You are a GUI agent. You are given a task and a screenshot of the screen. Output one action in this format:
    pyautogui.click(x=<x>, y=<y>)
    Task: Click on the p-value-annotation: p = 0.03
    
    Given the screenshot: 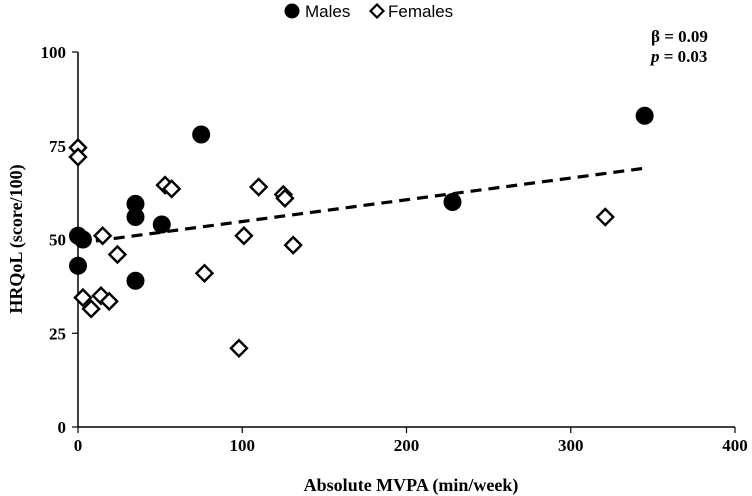 What is the action you would take?
    pyautogui.click(x=678, y=56)
    